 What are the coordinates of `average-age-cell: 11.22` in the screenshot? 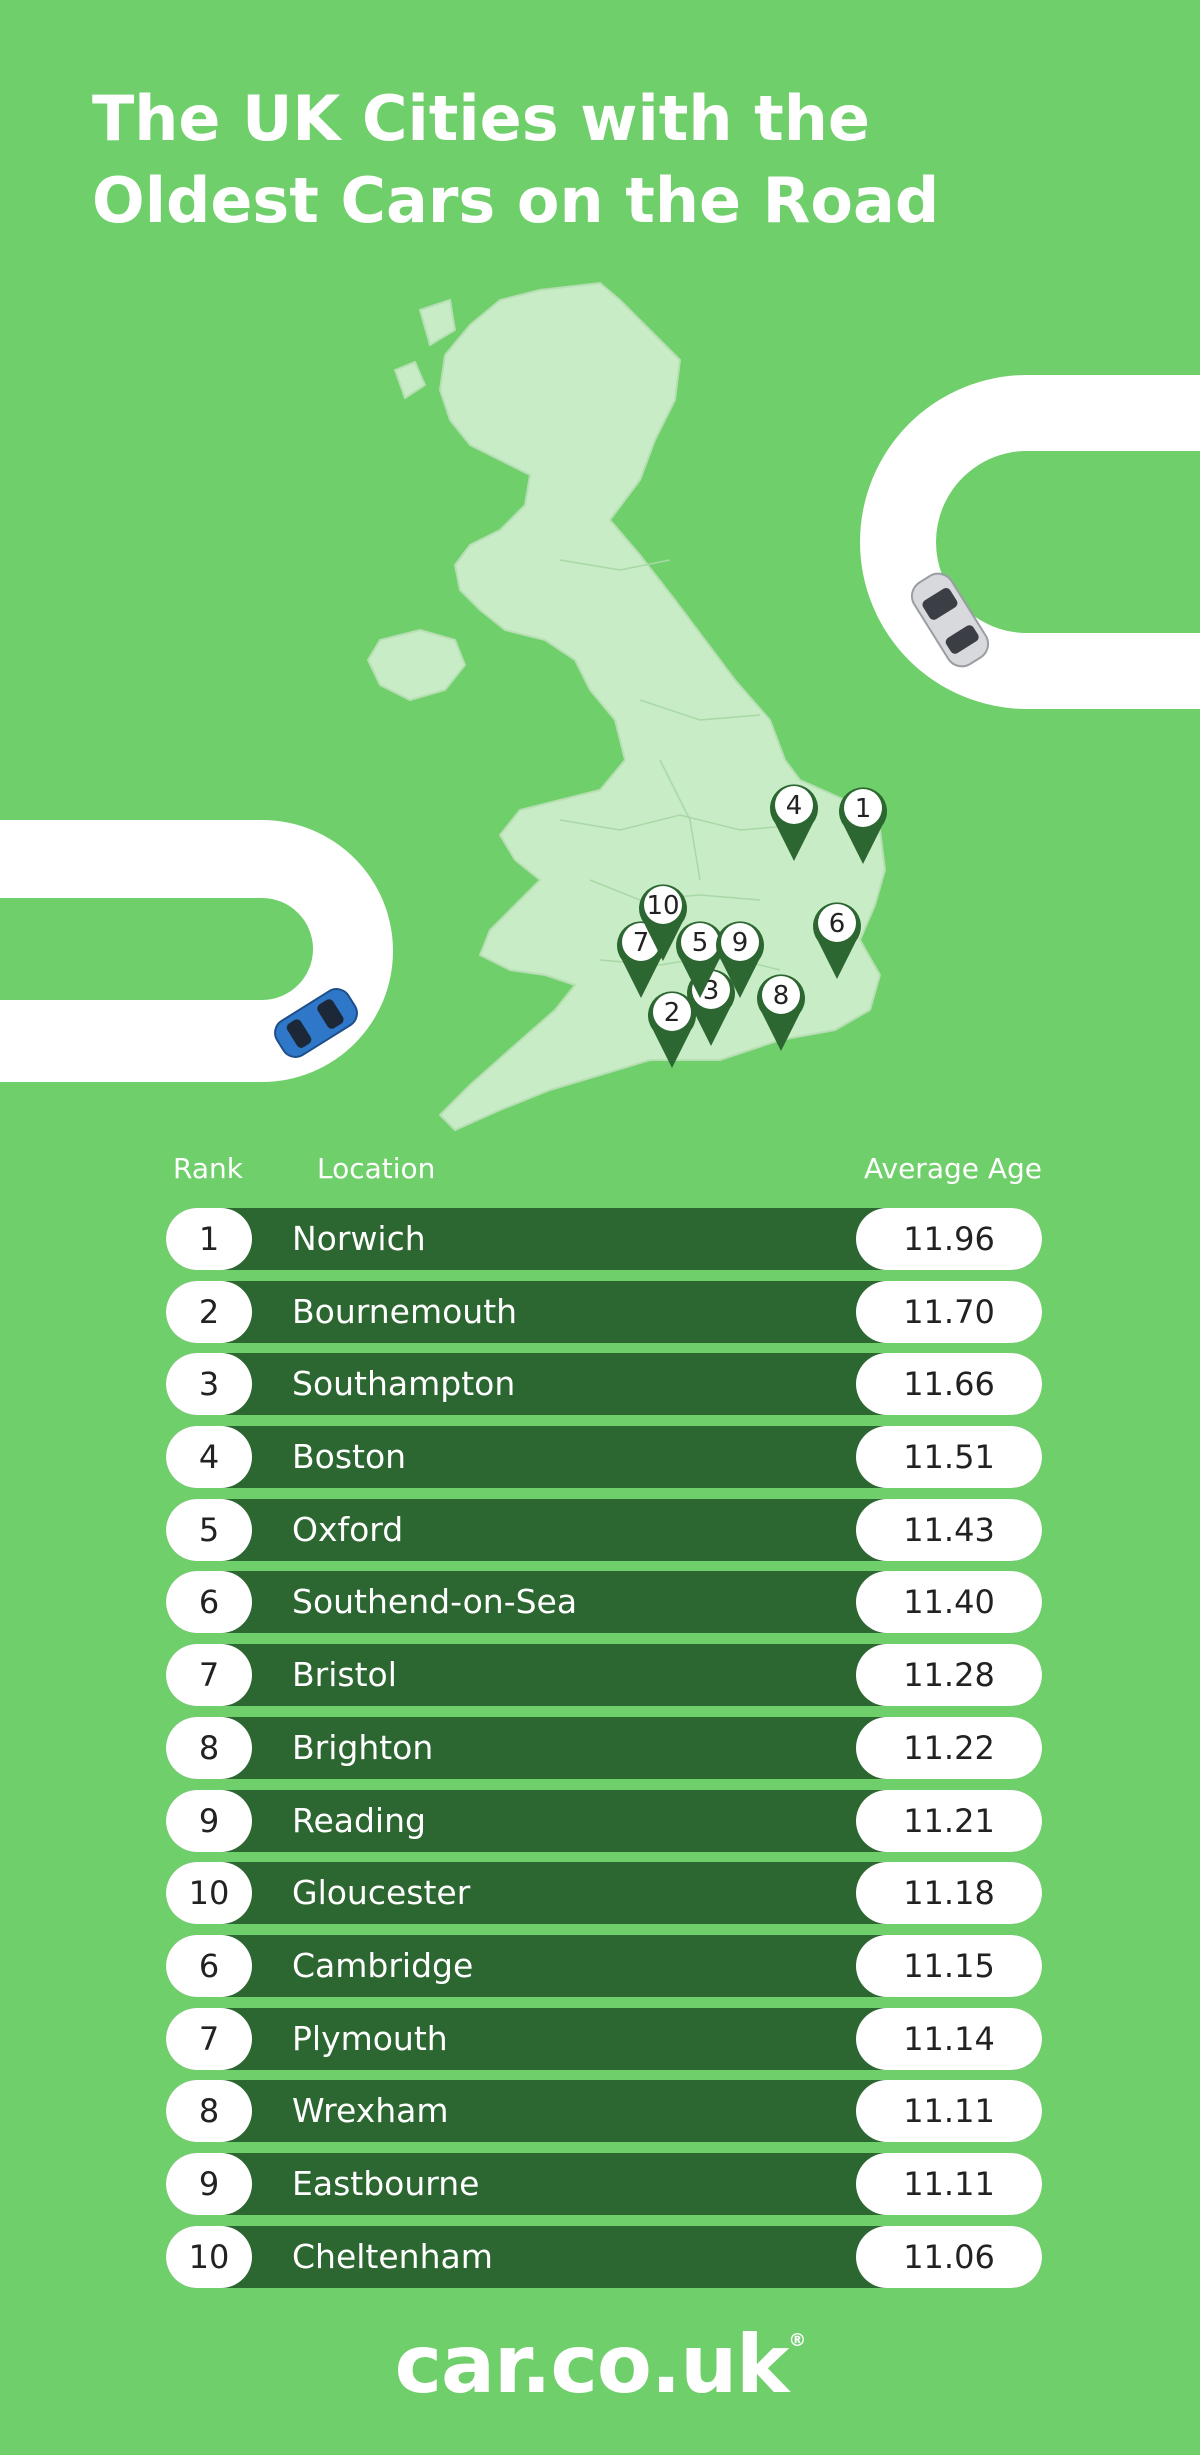 It's located at (949, 1747).